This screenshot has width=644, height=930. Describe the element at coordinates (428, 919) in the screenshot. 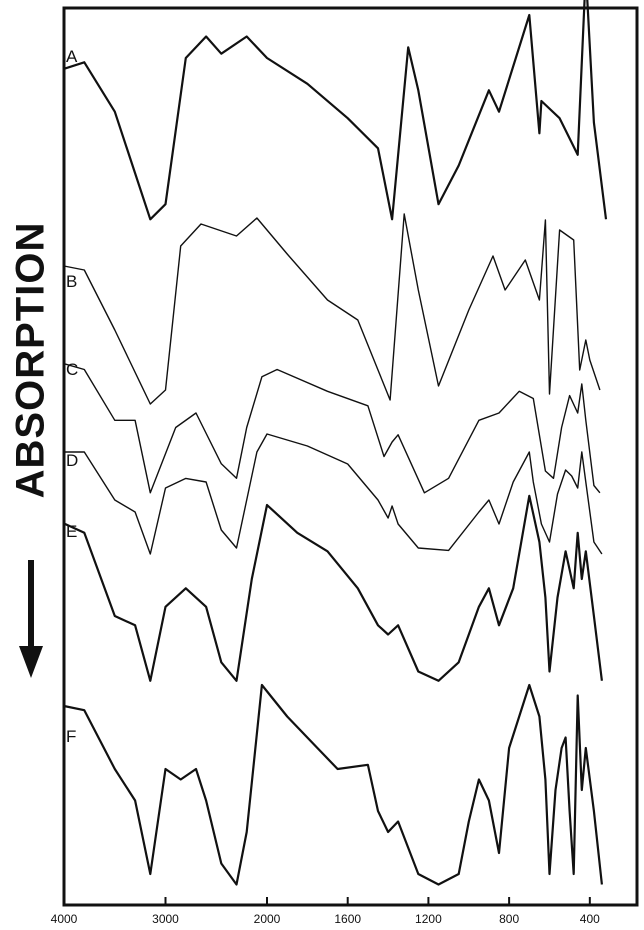

I see `x-tick-label: 1200` at that location.